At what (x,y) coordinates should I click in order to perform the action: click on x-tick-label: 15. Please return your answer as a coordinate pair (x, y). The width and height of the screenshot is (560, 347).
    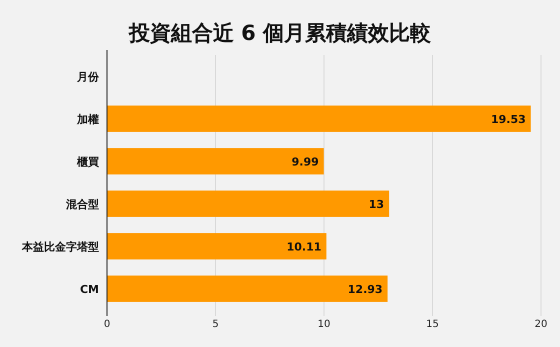
    Looking at the image, I should click on (432, 324).